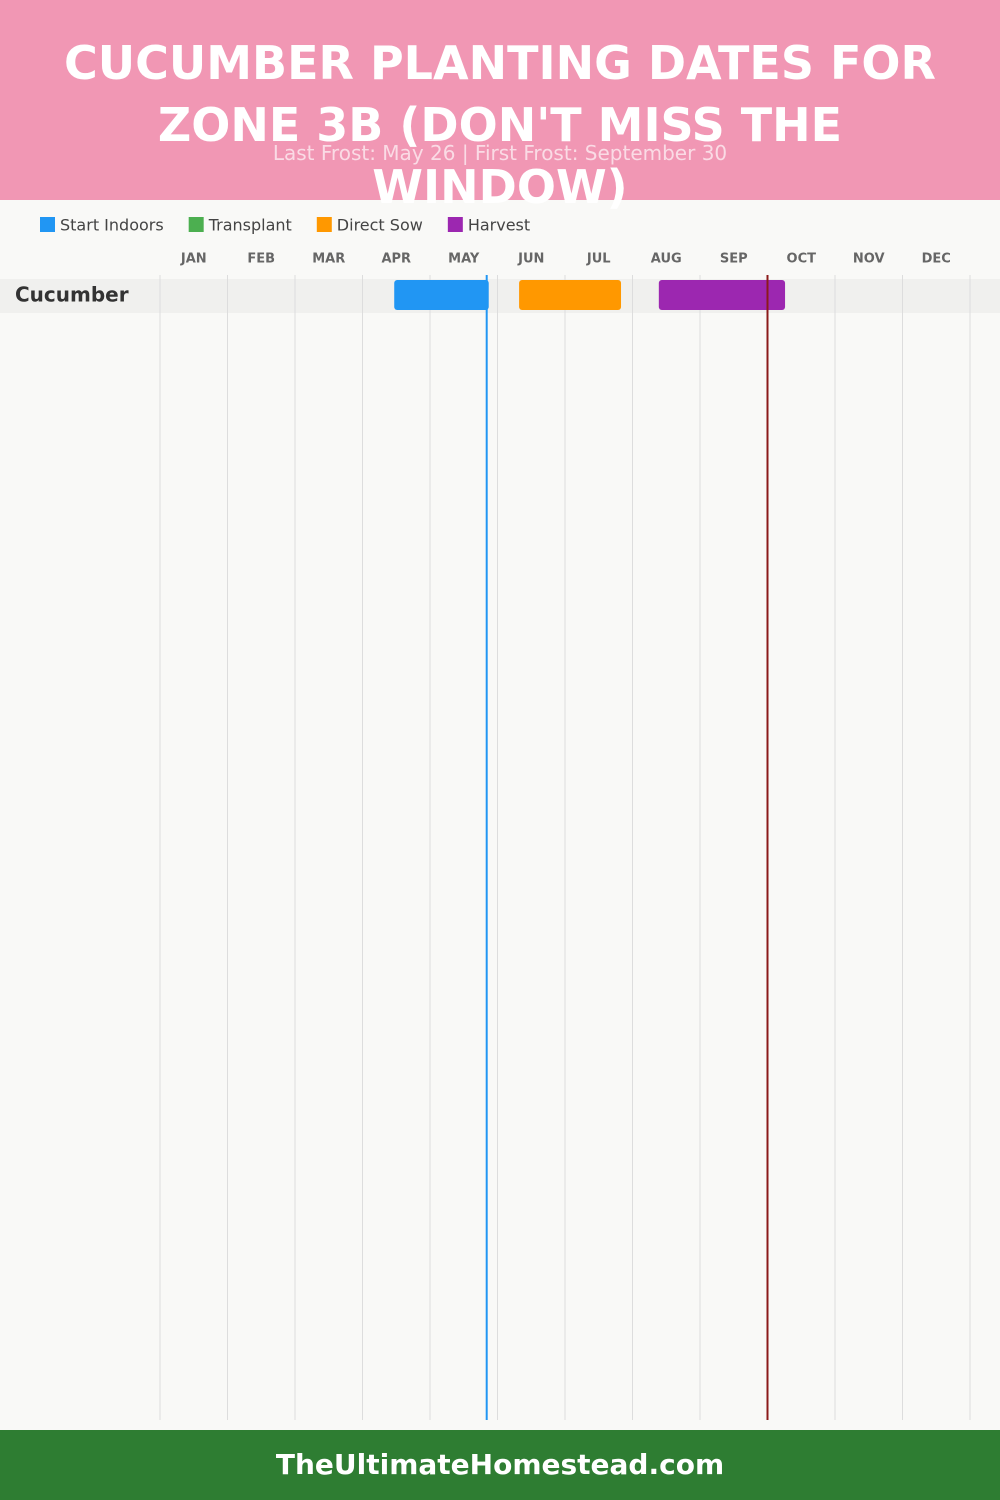 This screenshot has width=1000, height=1500. I want to click on x-tick-label: JAN, so click(193, 259).